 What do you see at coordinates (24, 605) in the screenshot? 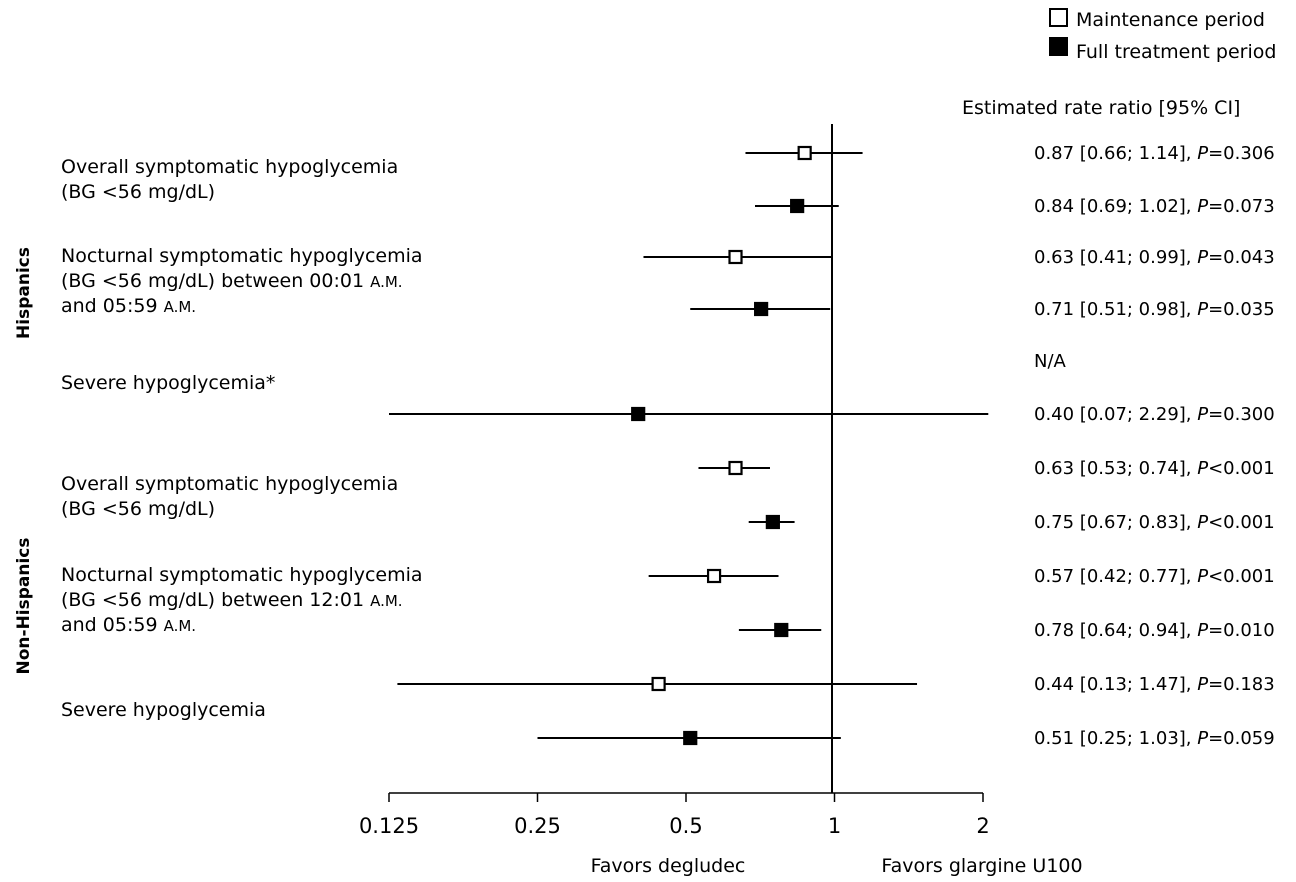
I see `group-label-non-hispanics: Non-Hispanics` at bounding box center [24, 605].